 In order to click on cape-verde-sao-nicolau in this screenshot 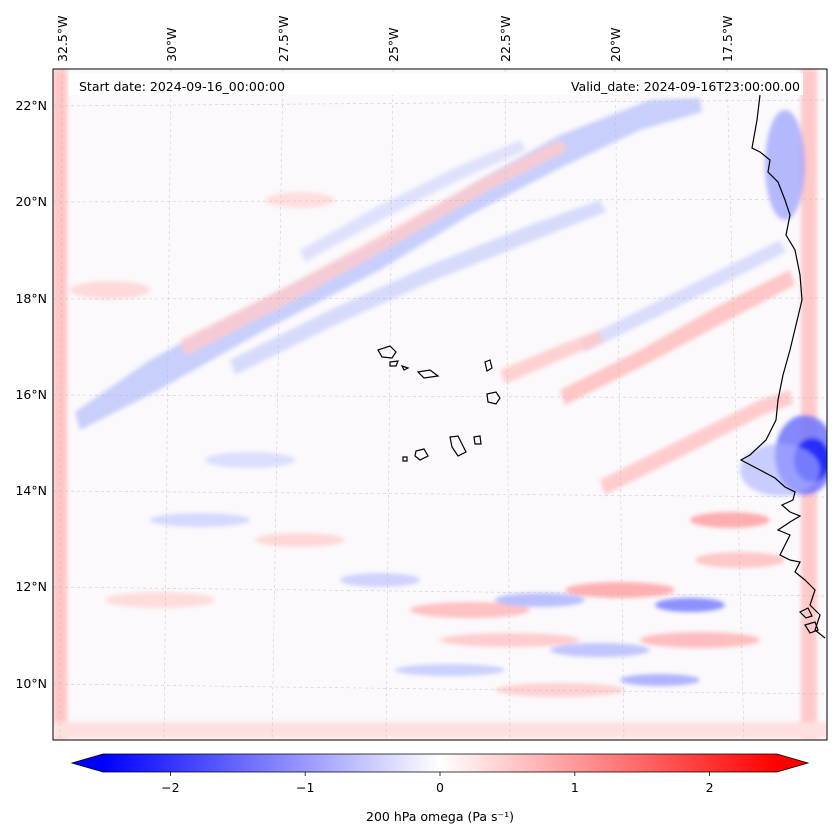, I will do `click(428, 374)`.